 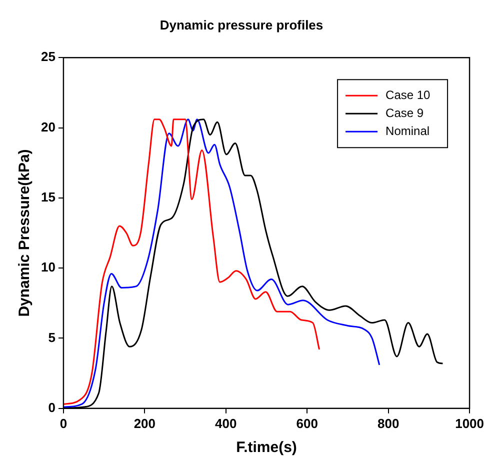 What do you see at coordinates (52, 337) in the screenshot?
I see `y-tick-label: 5` at bounding box center [52, 337].